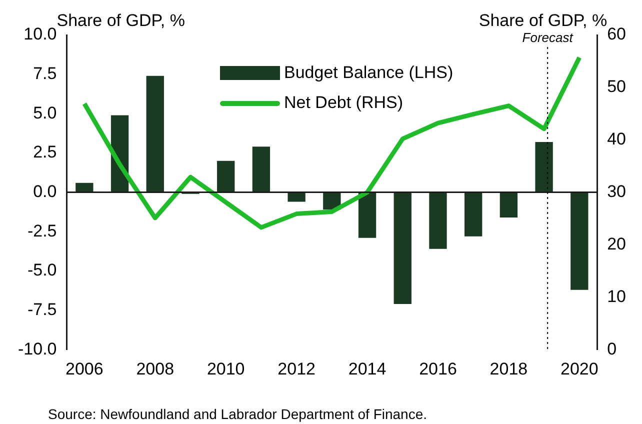 The height and width of the screenshot is (424, 642). What do you see at coordinates (616, 191) in the screenshot?
I see `y2-tick-label: 30` at bounding box center [616, 191].